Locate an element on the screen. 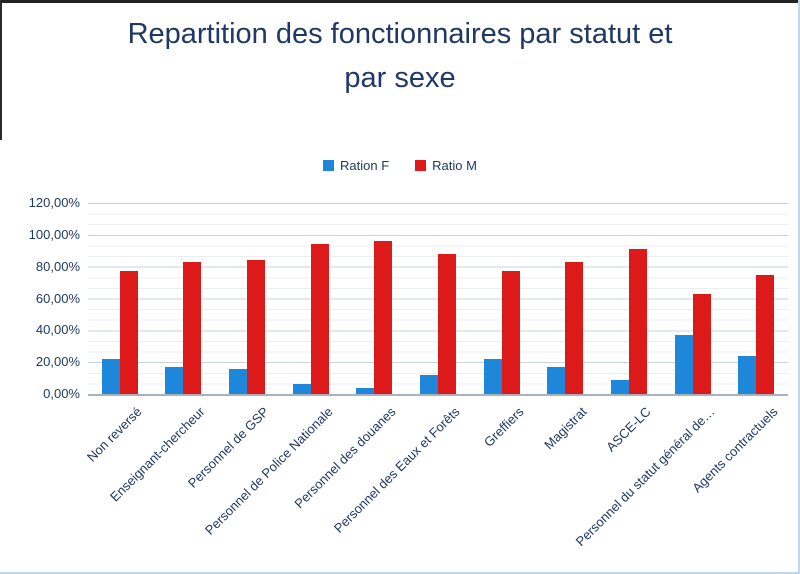 The width and height of the screenshot is (800, 574). y-tick-label: 80,00% is located at coordinates (57, 266).